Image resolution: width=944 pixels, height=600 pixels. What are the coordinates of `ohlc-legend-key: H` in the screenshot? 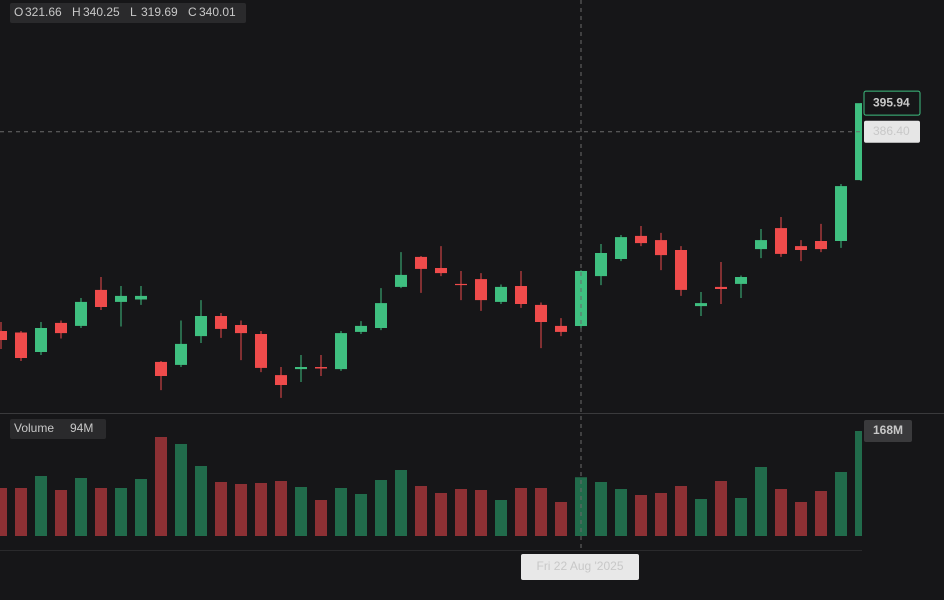 It's located at (76, 12).